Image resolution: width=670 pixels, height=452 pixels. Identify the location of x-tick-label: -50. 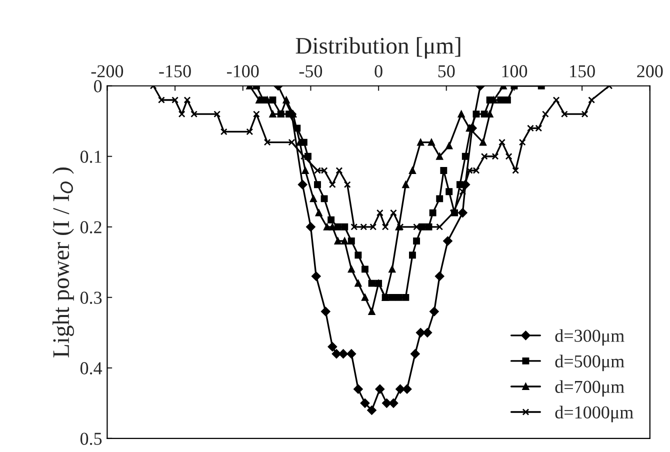
(310, 71).